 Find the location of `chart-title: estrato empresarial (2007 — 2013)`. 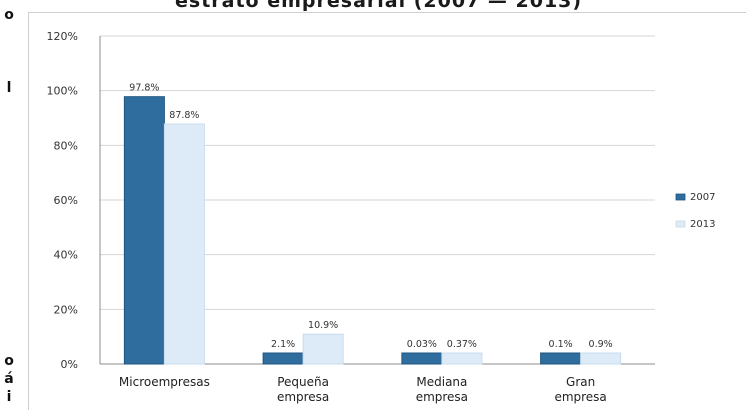

chart-title: estrato empresarial (2007 — 2013) is located at coordinates (379, 6).